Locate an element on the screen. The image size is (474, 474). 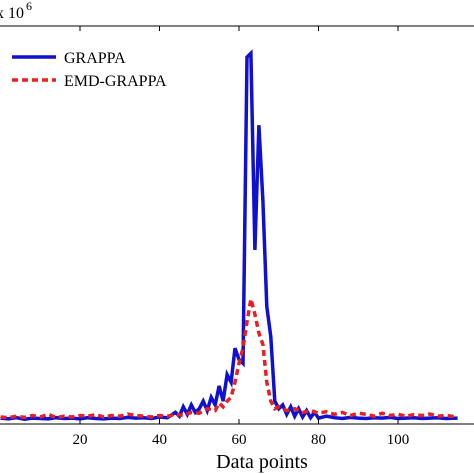
x-axis-title: Data points is located at coordinates (262, 462).